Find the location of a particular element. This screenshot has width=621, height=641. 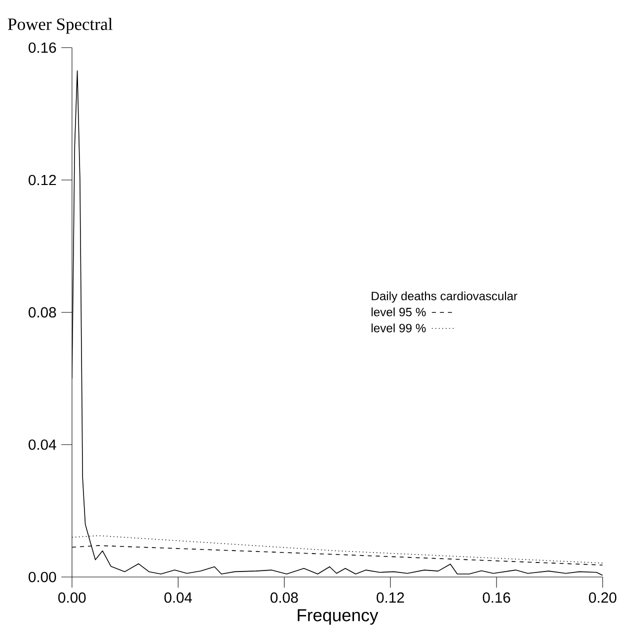

x-tick-label: 0.08 is located at coordinates (284, 597).